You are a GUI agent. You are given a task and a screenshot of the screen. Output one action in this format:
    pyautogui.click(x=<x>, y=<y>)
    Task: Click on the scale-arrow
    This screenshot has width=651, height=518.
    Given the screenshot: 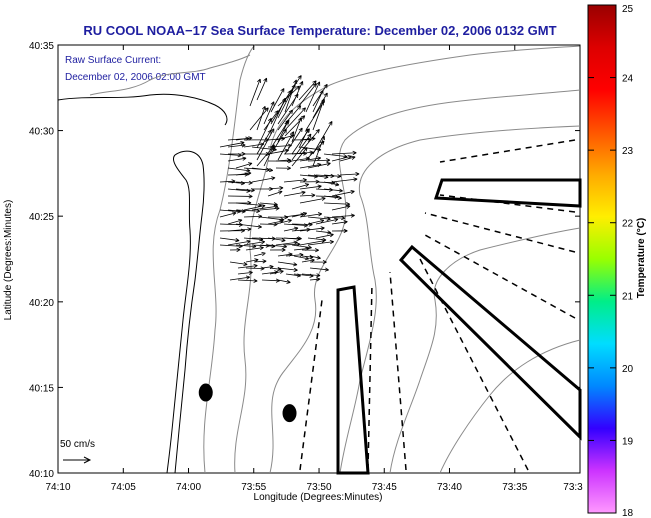 What is the action you would take?
    pyautogui.click(x=77, y=460)
    